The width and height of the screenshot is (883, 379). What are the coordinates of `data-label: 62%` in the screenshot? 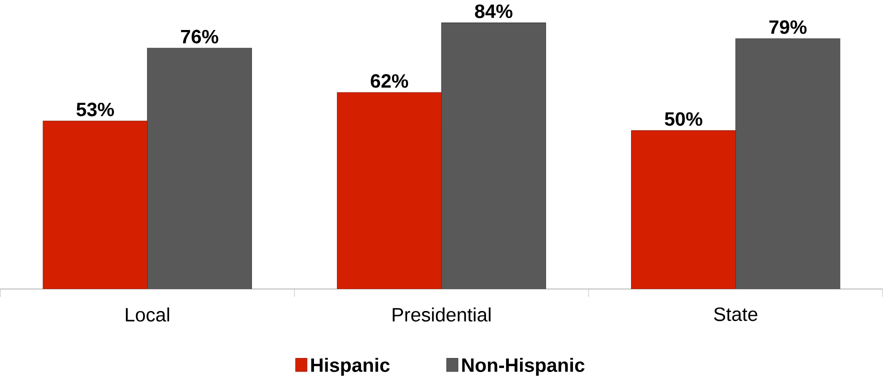 It's located at (389, 81).